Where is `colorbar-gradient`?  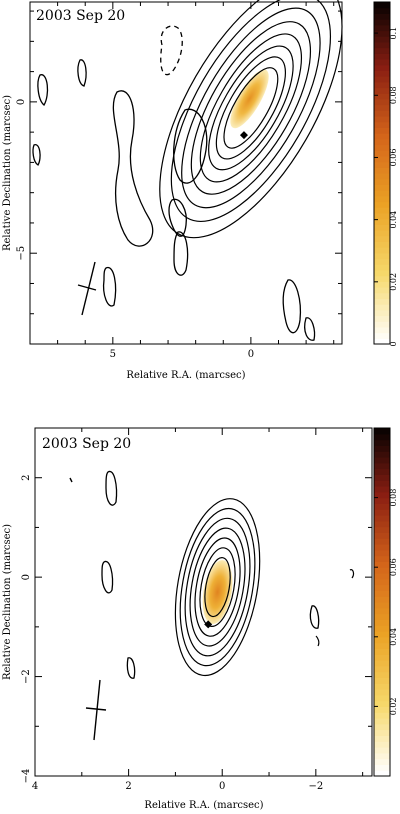
colorbar-gradient is located at coordinates (382, 173).